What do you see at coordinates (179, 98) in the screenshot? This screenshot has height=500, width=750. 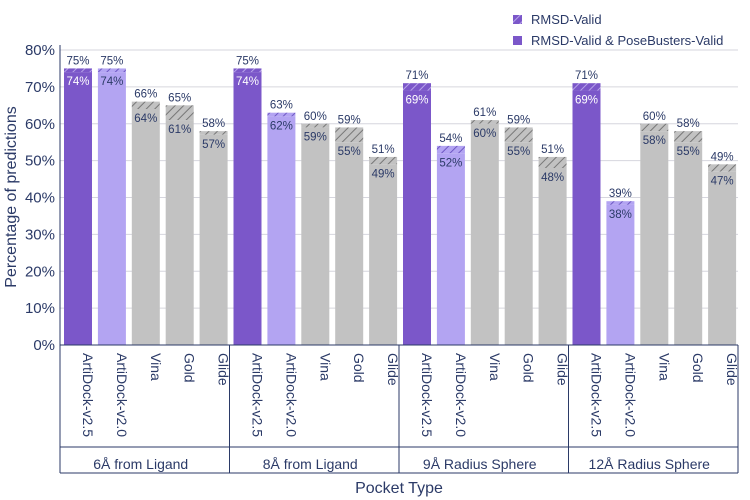 I see `value-label-rmsd: 65%` at bounding box center [179, 98].